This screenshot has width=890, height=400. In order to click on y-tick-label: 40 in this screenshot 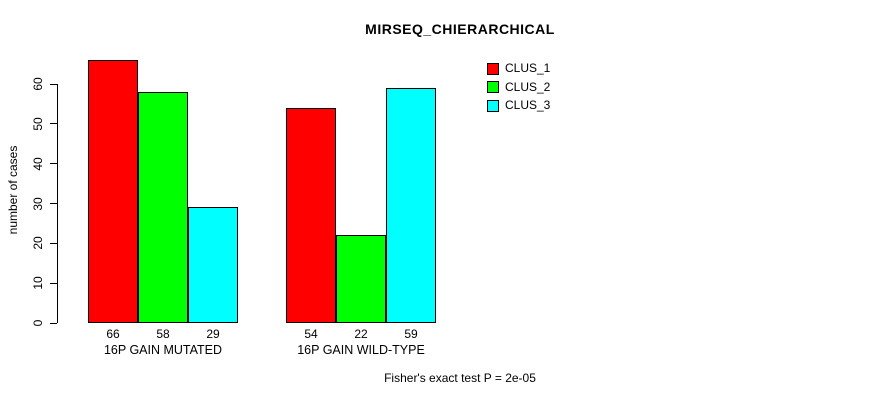, I will do `click(38, 163)`.